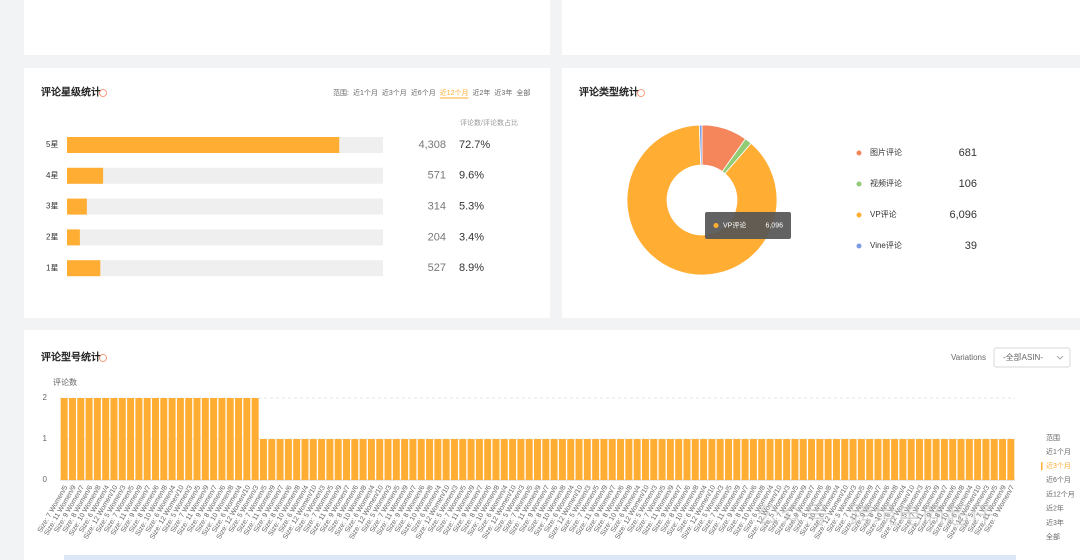 The image size is (1080, 560). Describe the element at coordinates (1023, 357) in the screenshot. I see `variations-value: -全部ASIN-` at that location.